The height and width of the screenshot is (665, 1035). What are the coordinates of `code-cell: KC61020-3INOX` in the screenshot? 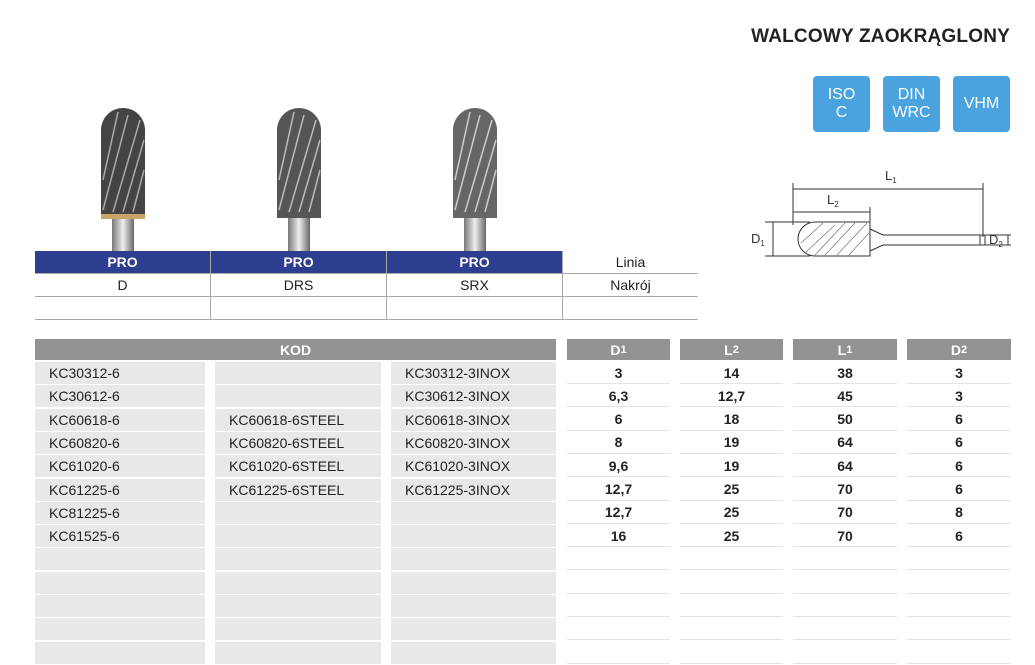 It's located at (473, 466).